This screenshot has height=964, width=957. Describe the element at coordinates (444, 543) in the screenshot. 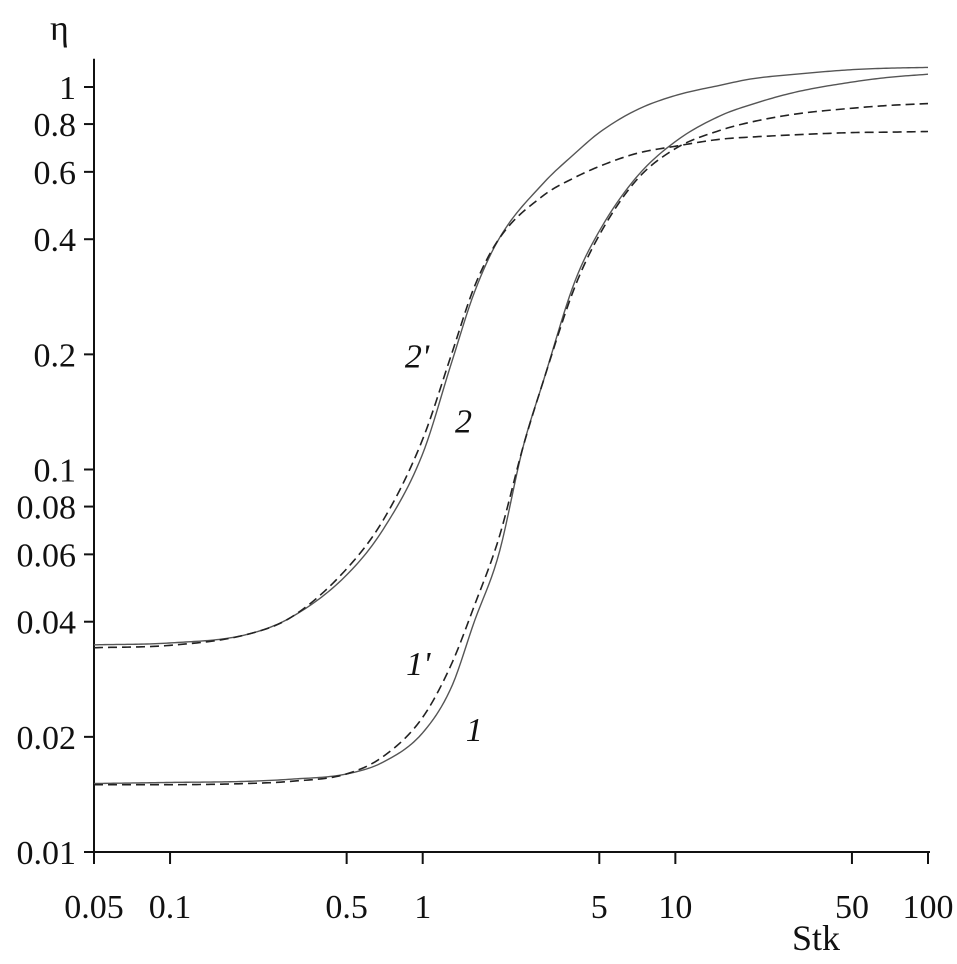

I see `curve-labels: 1 1' 2 2'` at that location.